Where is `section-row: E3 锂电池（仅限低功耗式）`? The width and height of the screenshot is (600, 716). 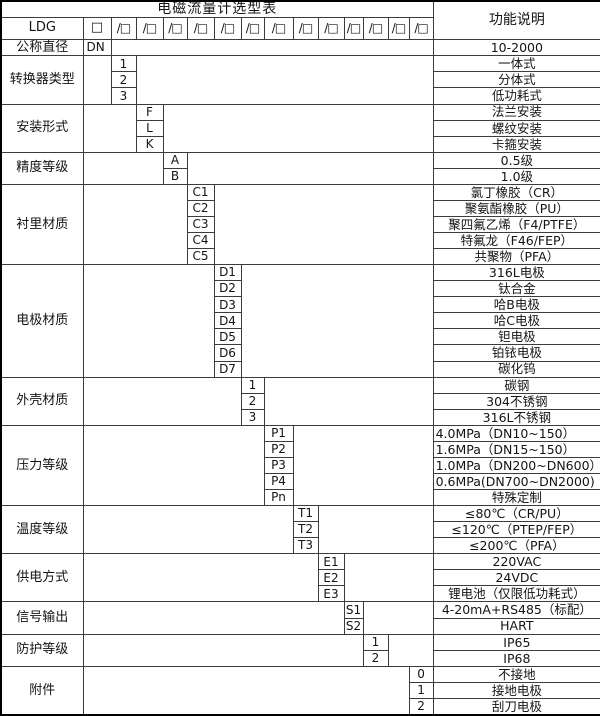 section-row: E3 锂电池（仅限低功耗式） is located at coordinates (300, 594).